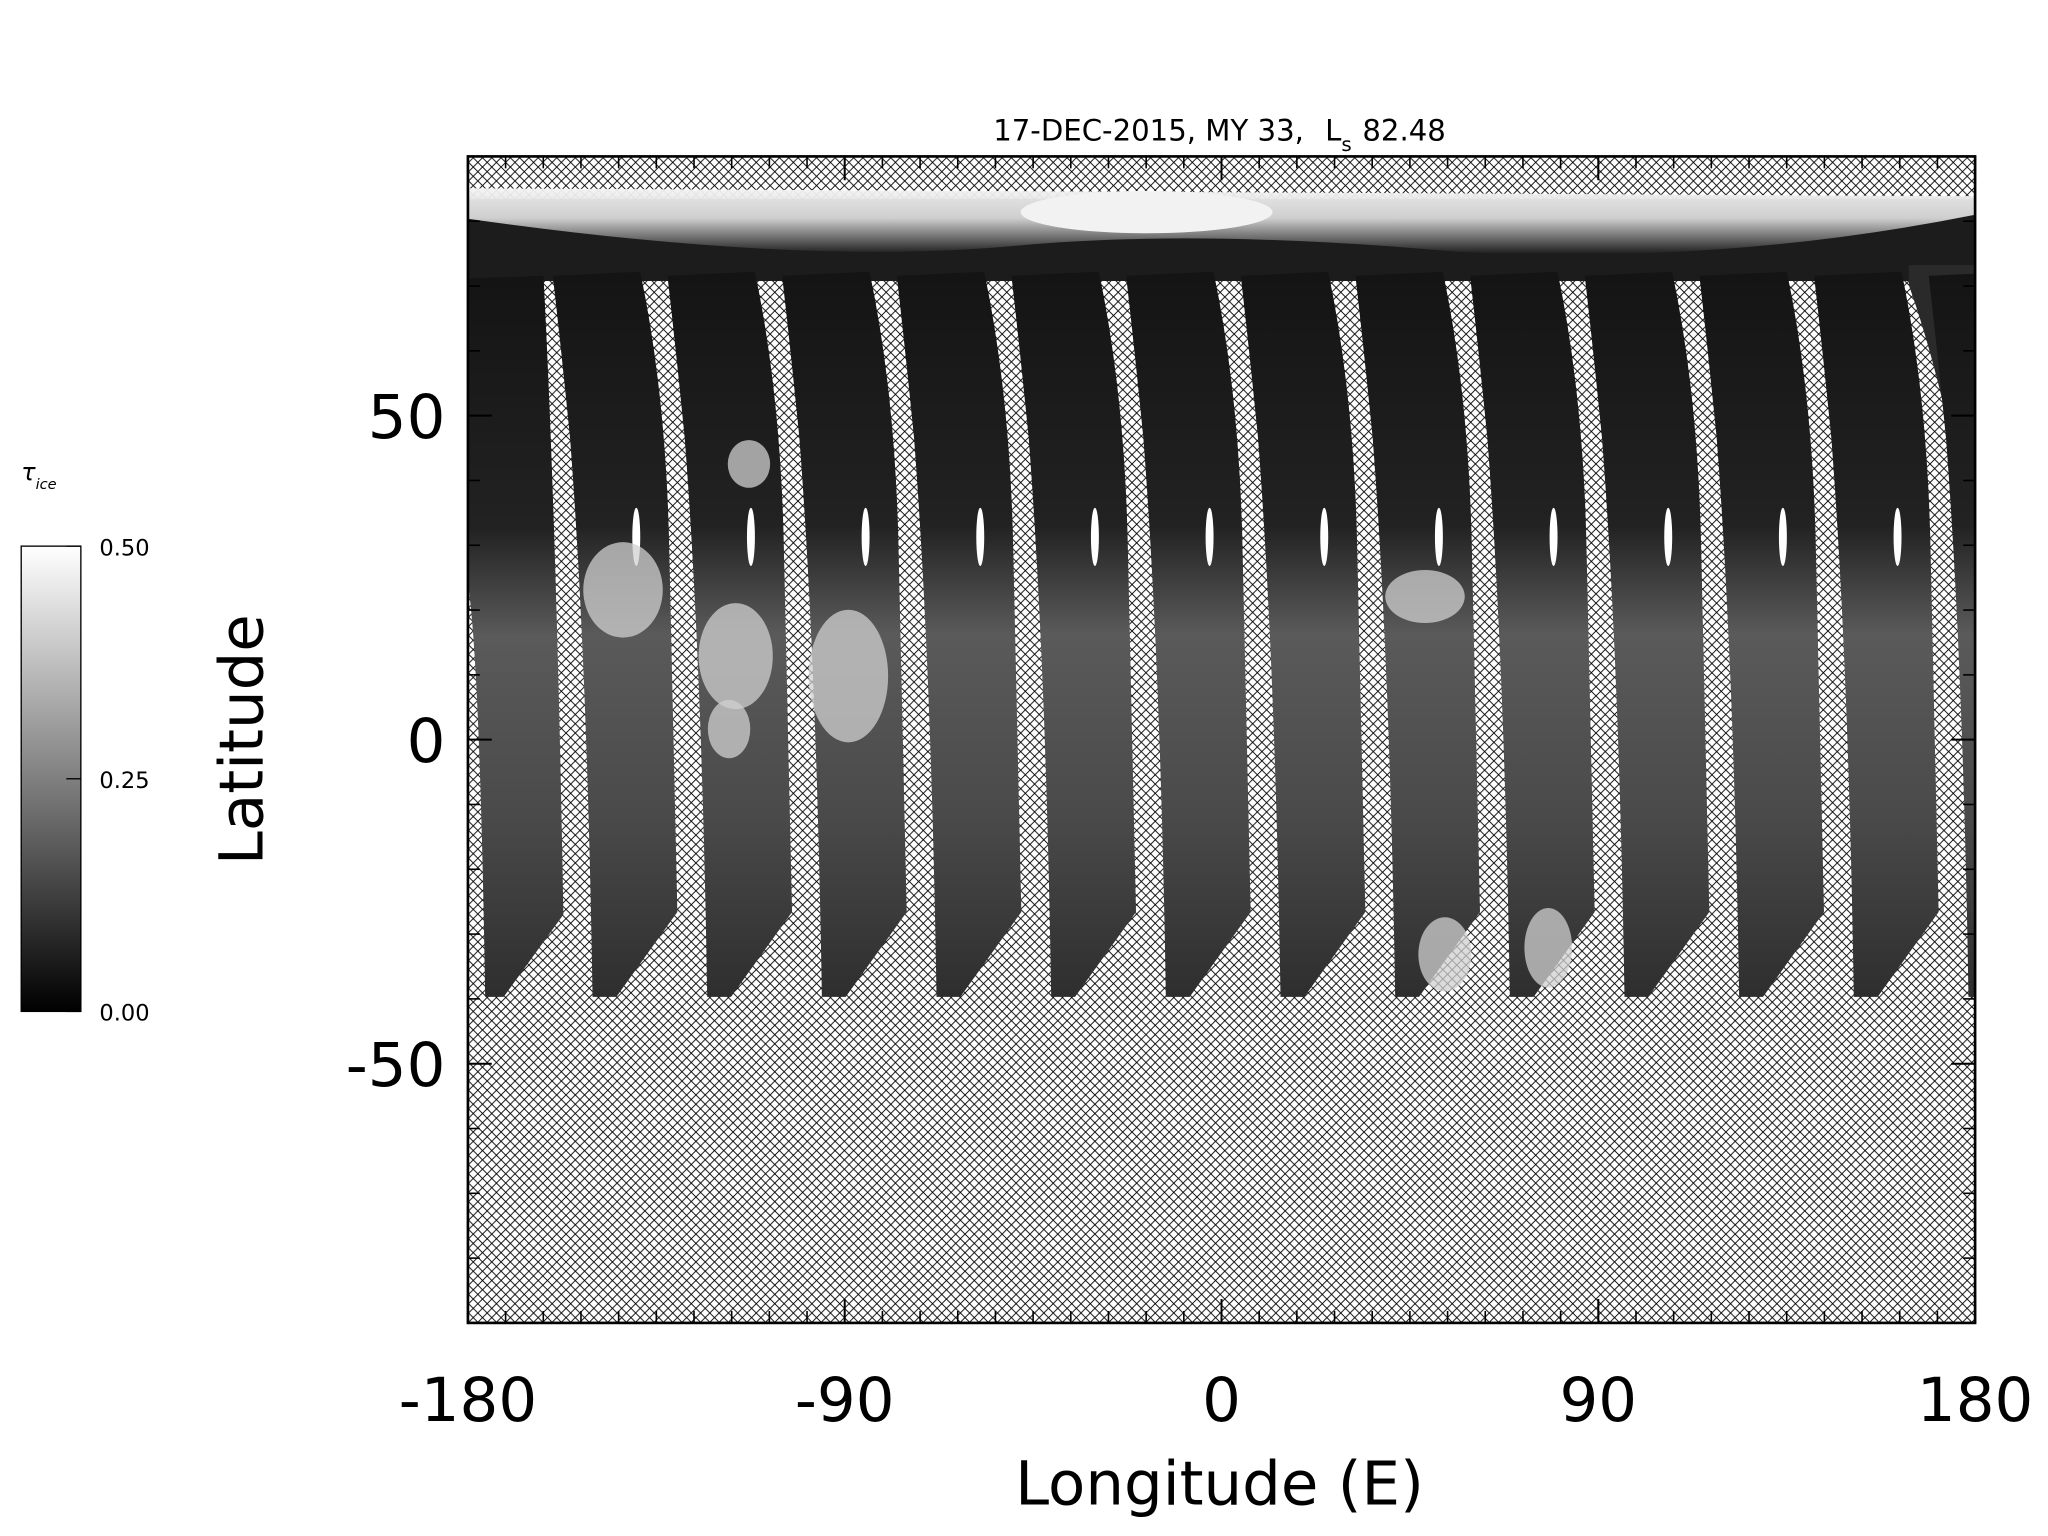 Image resolution: width=2048 pixels, height=1536 pixels. I want to click on title-value: 82.48, so click(1403, 131).